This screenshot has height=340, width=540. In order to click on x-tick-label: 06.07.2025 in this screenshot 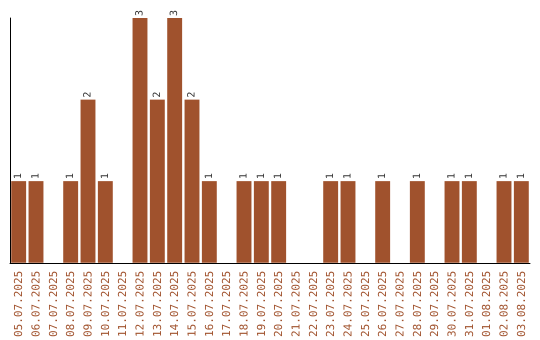, I will do `click(36, 304)`.